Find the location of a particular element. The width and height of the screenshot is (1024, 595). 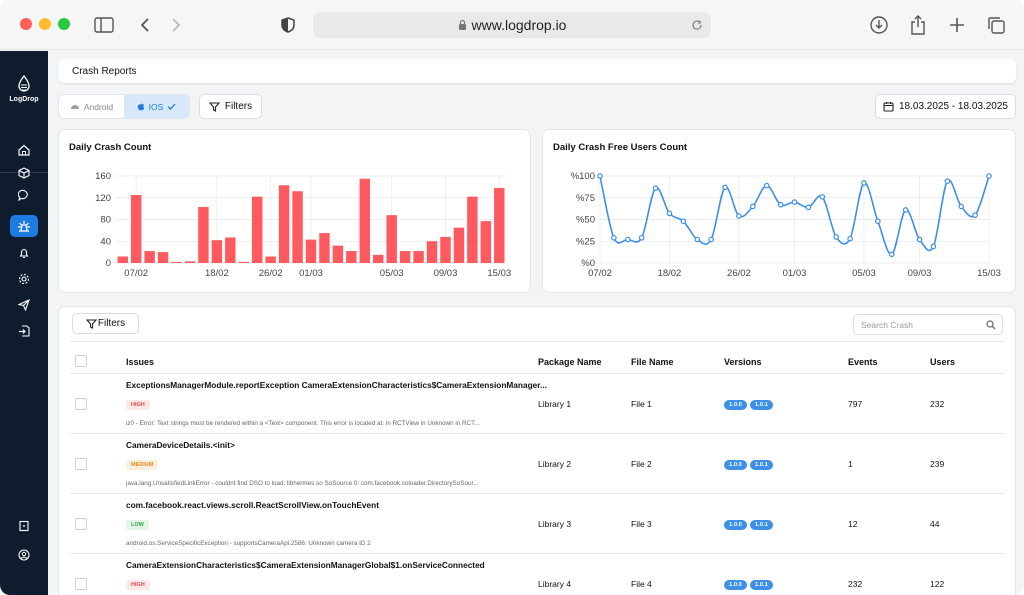

download-icon is located at coordinates (879, 25).